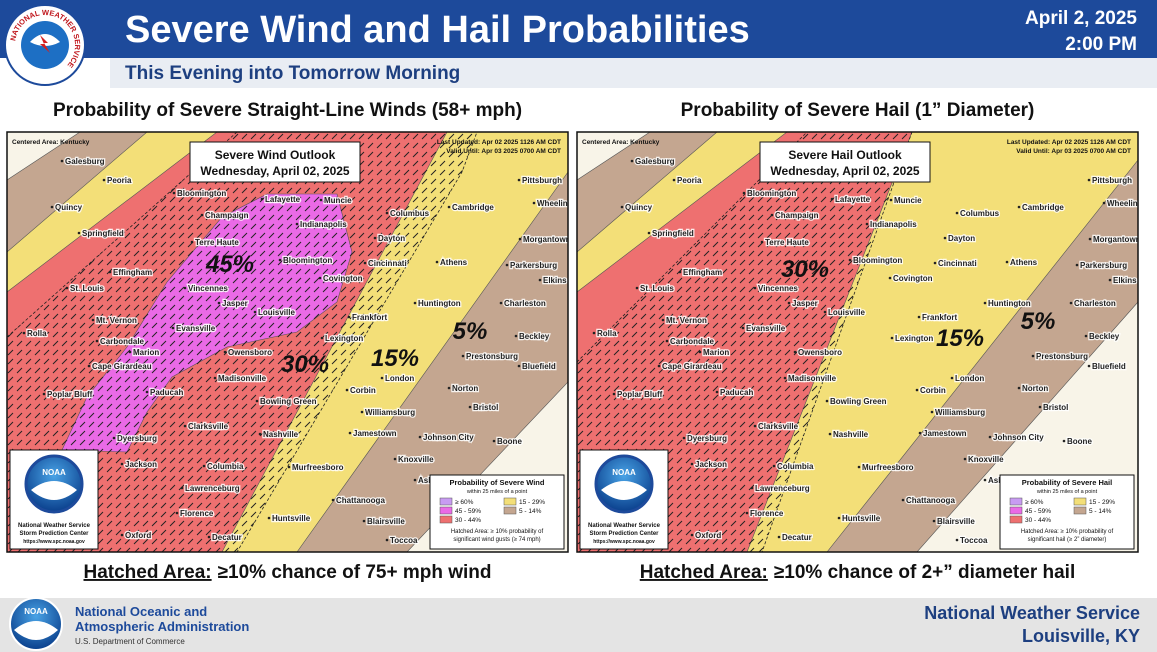  I want to click on city-label: Jasper, so click(805, 303).